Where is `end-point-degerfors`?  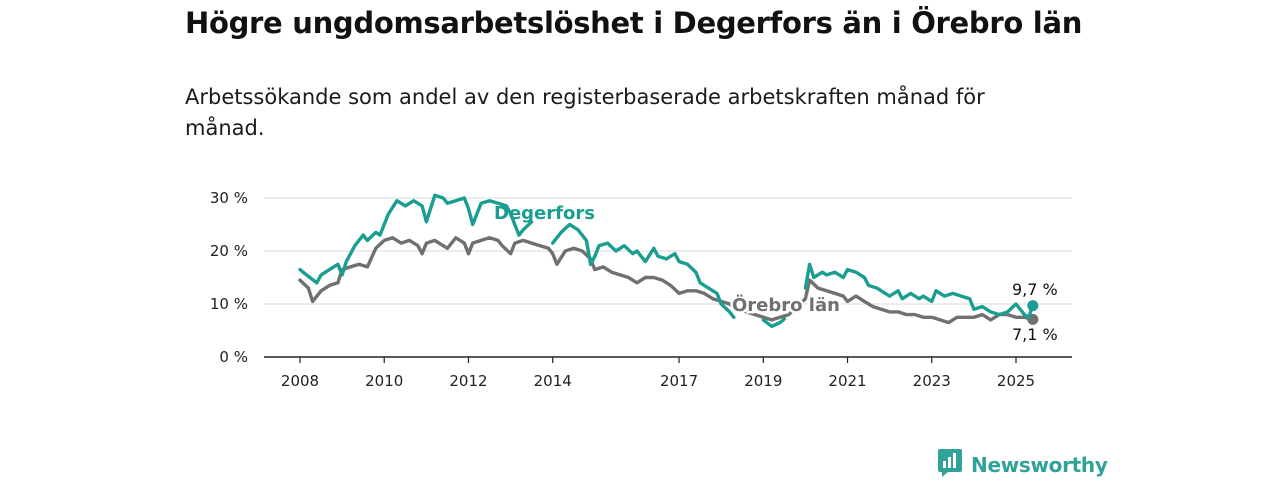 end-point-degerfors is located at coordinates (1033, 306).